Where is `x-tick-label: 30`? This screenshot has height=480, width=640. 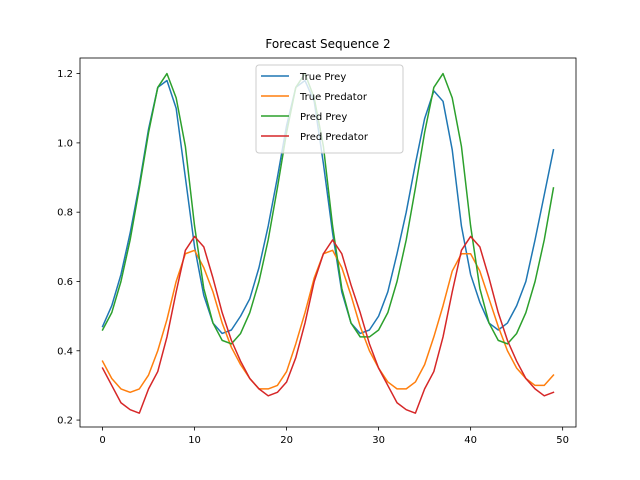 x-tick-label: 30 is located at coordinates (378, 440).